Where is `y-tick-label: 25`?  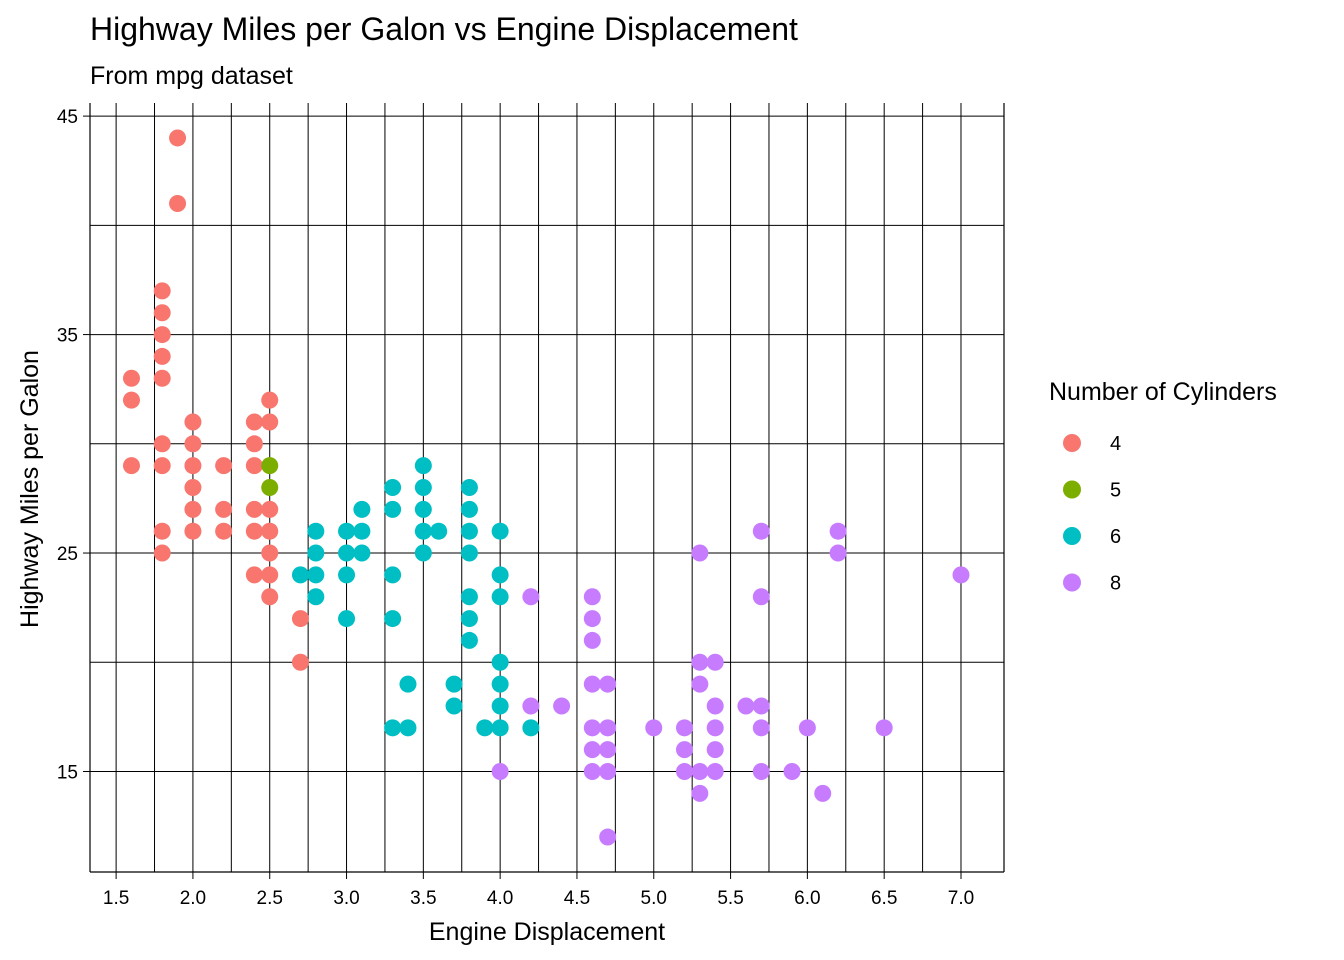 y-tick-label: 25 is located at coordinates (67, 554).